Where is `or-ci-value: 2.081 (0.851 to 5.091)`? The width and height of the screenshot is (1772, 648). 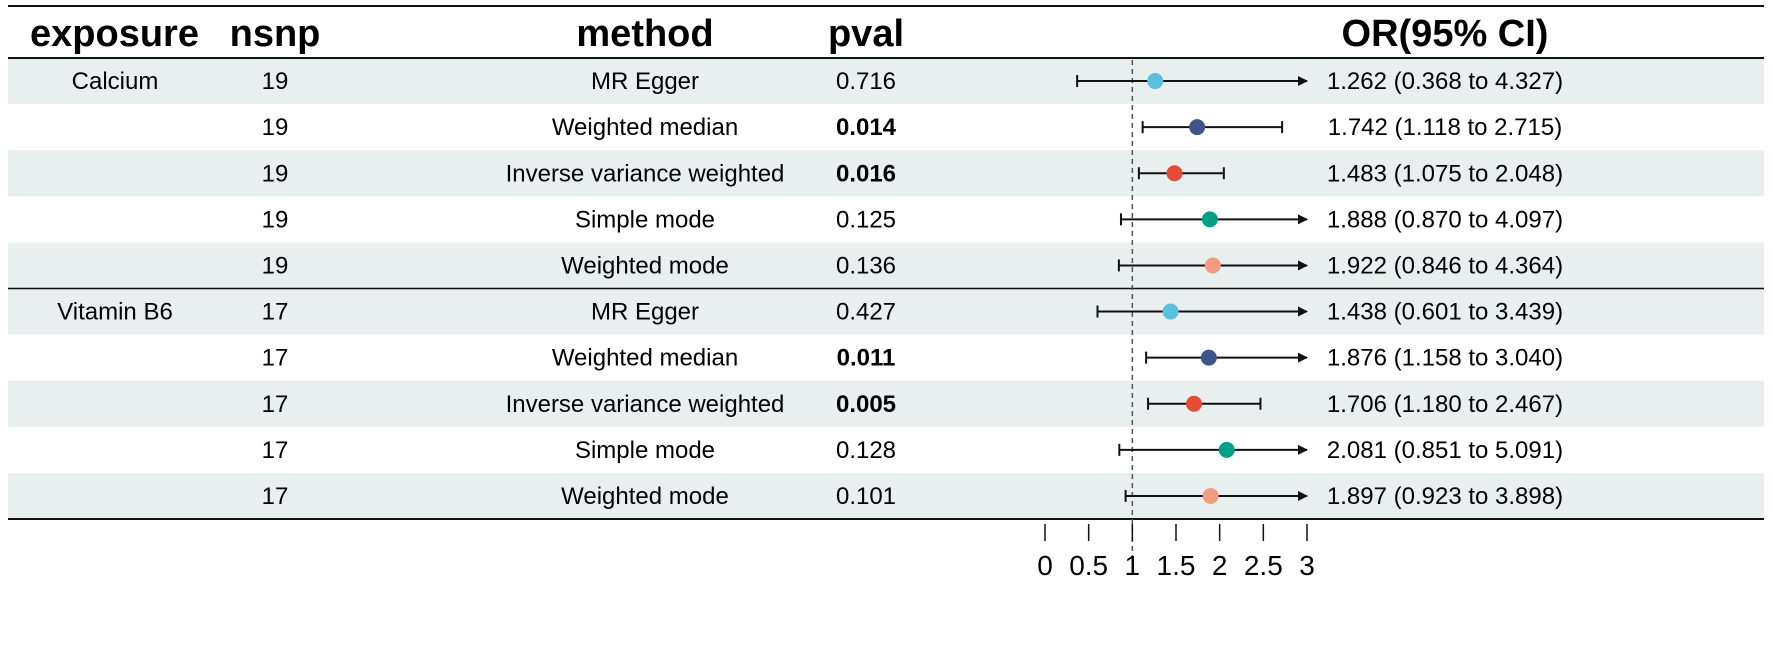
or-ci-value: 2.081 (0.851 to 5.091) is located at coordinates (1445, 450).